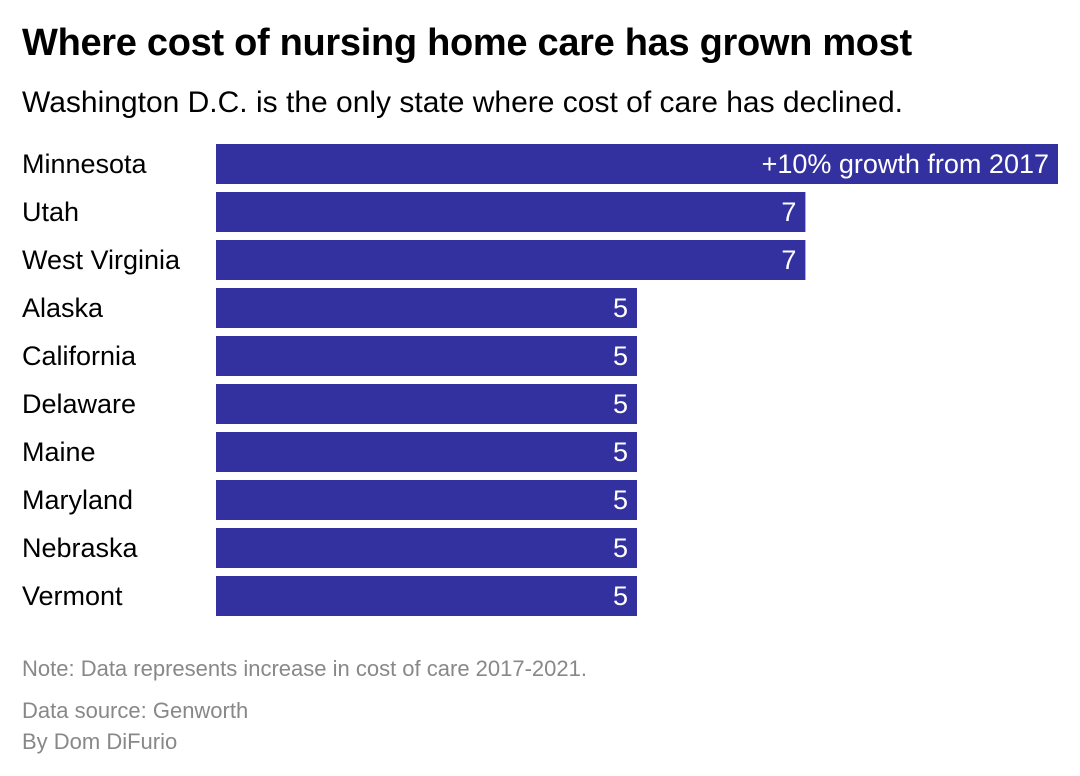 The height and width of the screenshot is (776, 1080). What do you see at coordinates (905, 164) in the screenshot?
I see `value-label-minnesota: +10% growth from 2017` at bounding box center [905, 164].